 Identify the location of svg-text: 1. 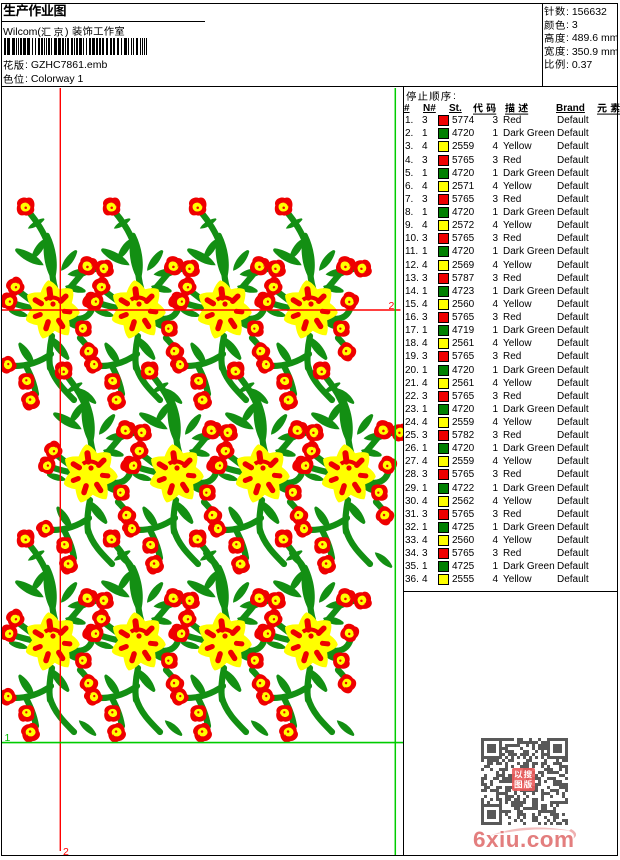
(8, 738).